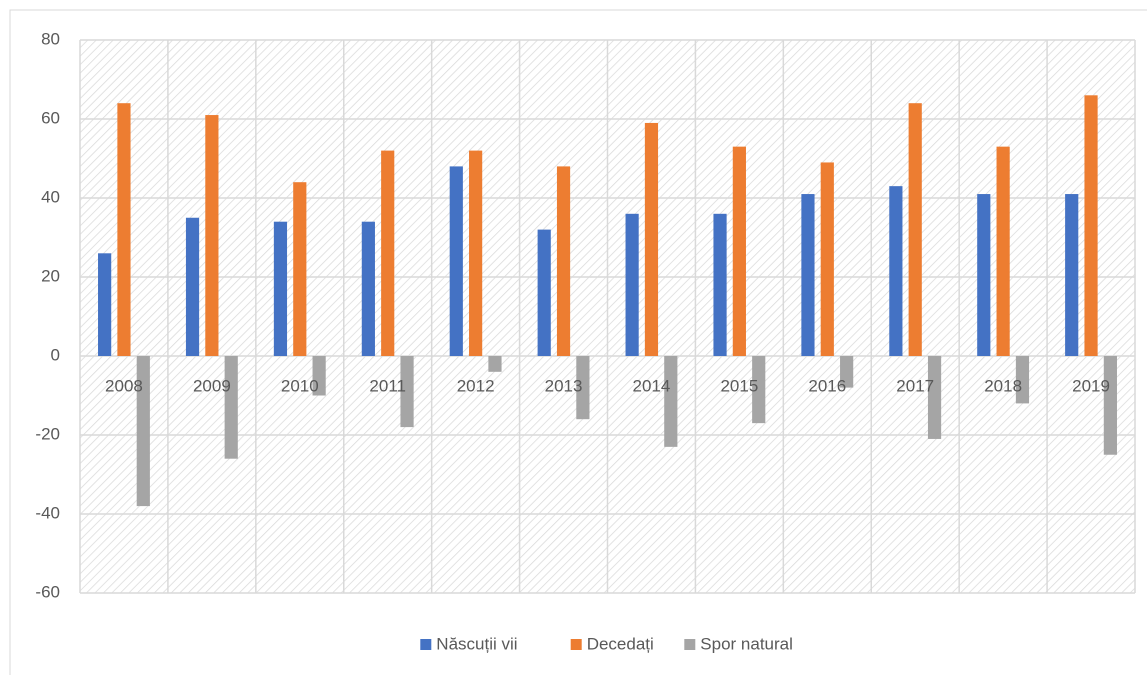  What do you see at coordinates (124, 385) in the screenshot?
I see `x-tick-label: 2008` at bounding box center [124, 385].